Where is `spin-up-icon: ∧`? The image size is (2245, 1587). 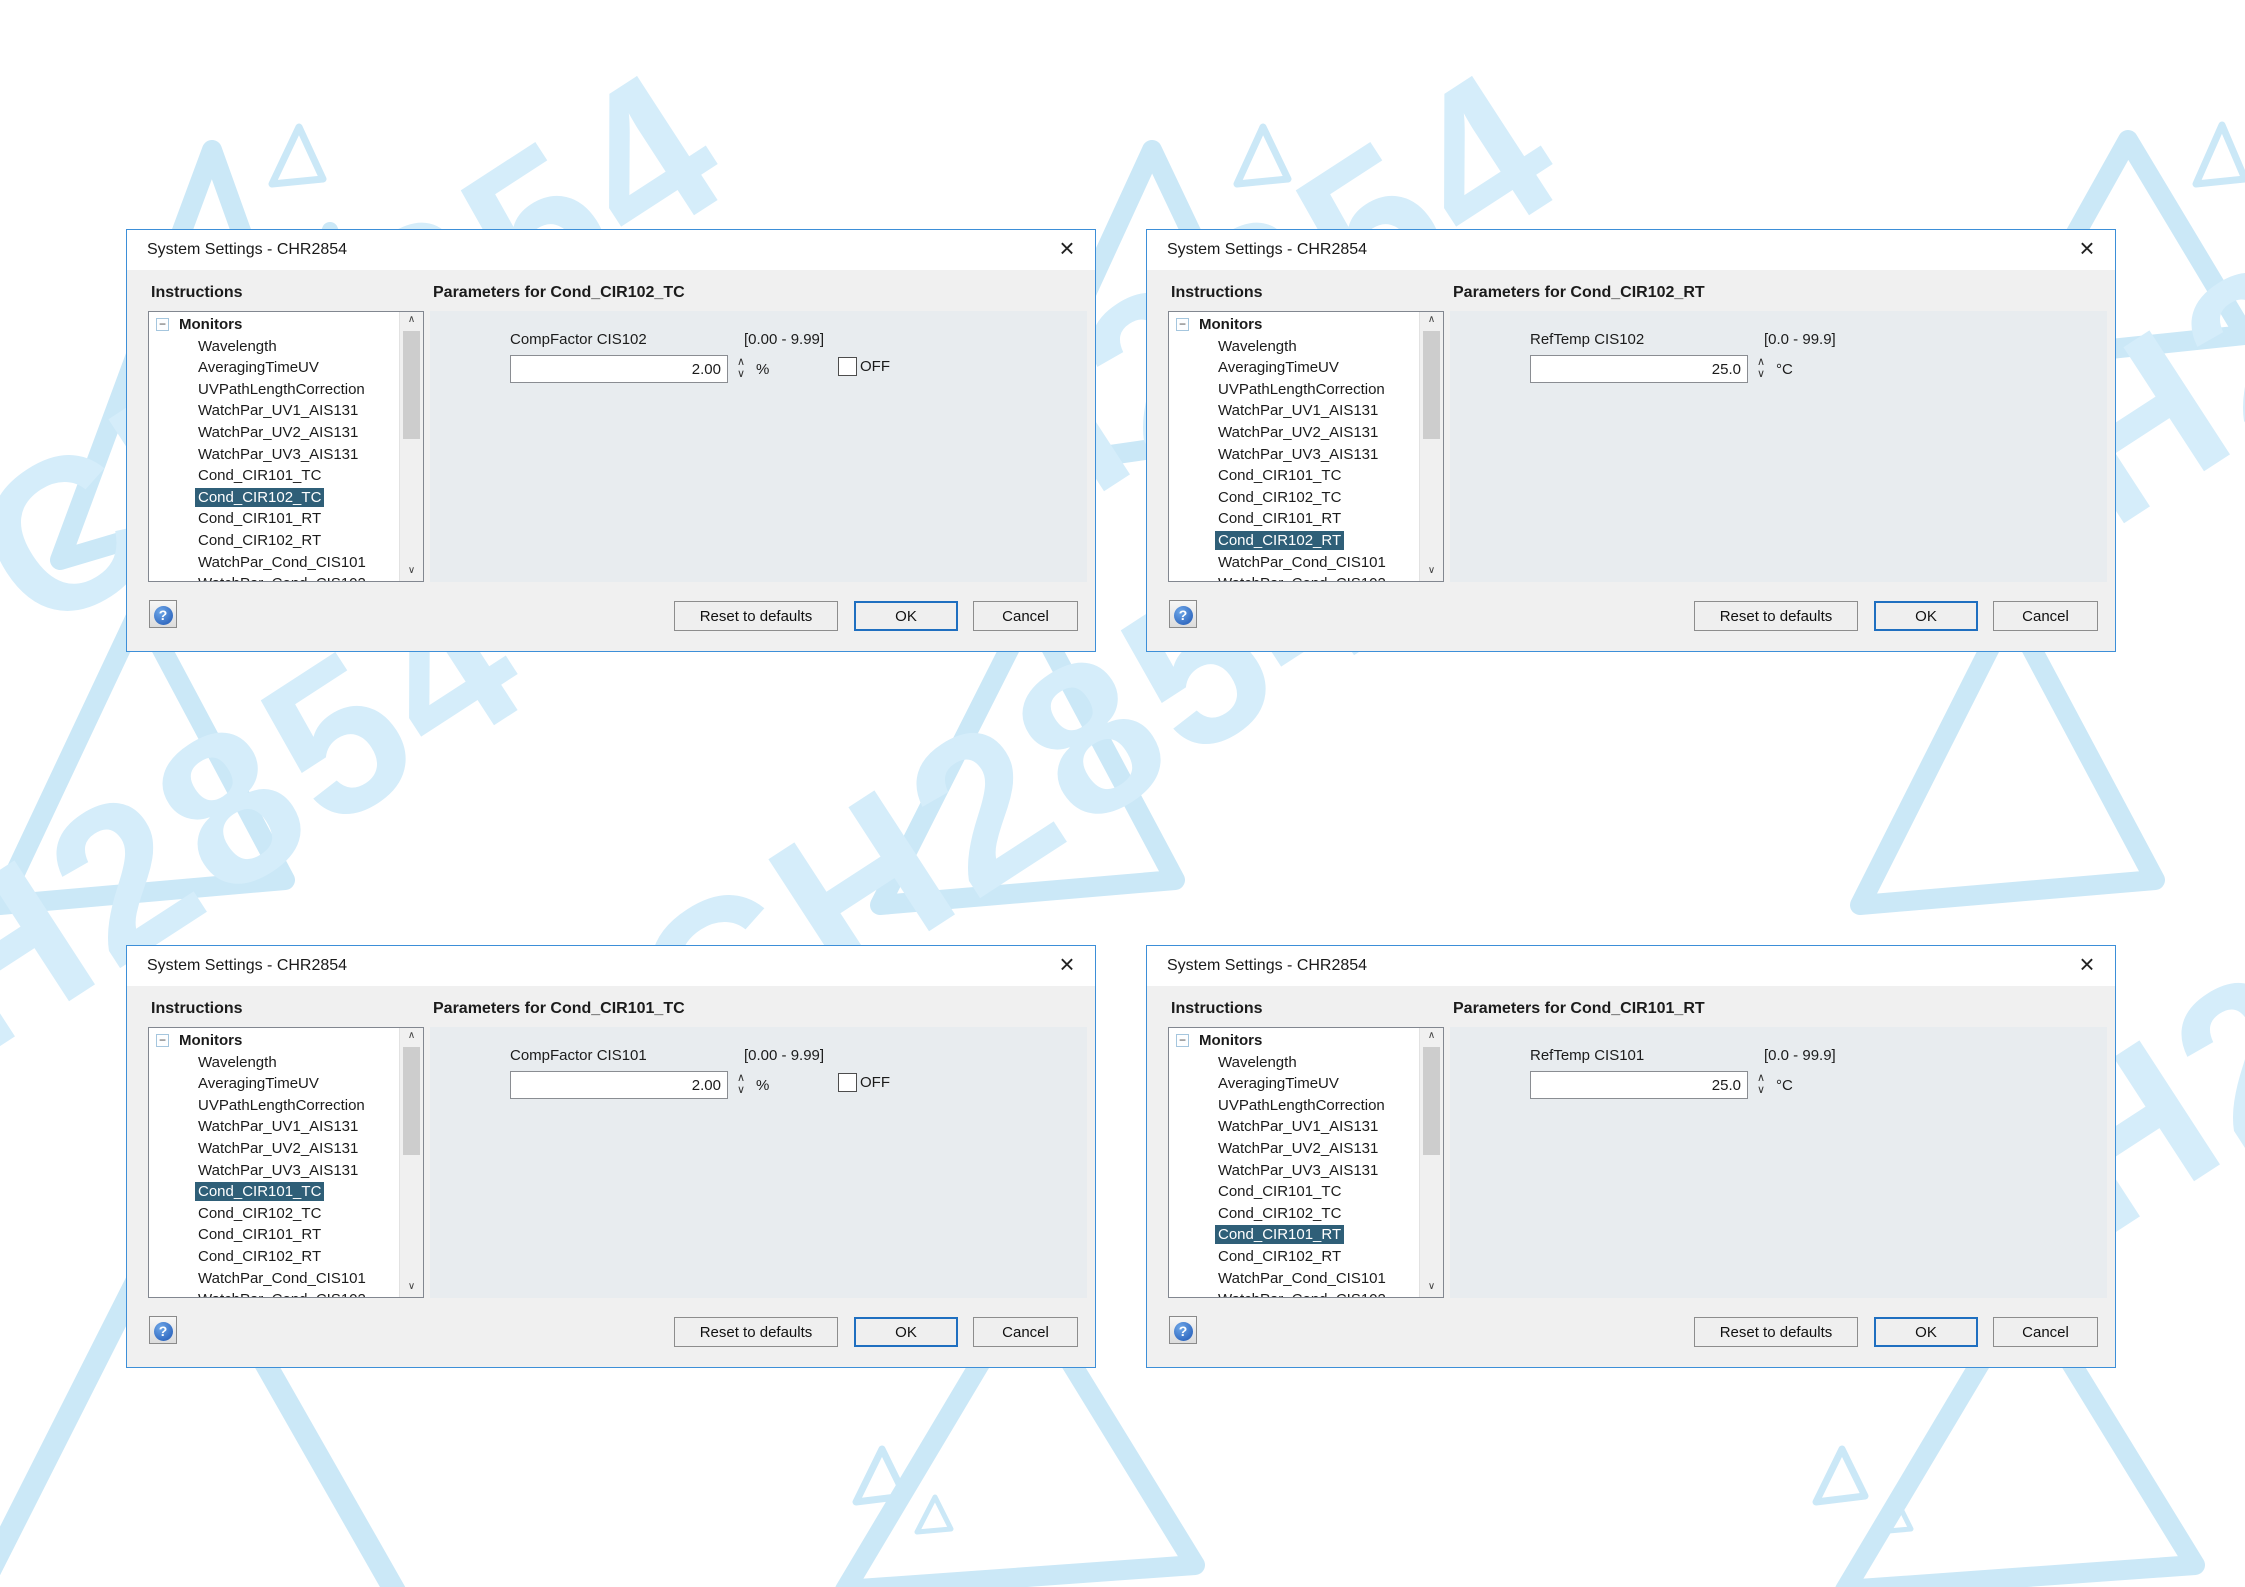
spin-up-icon: ∧ is located at coordinates (1761, 362).